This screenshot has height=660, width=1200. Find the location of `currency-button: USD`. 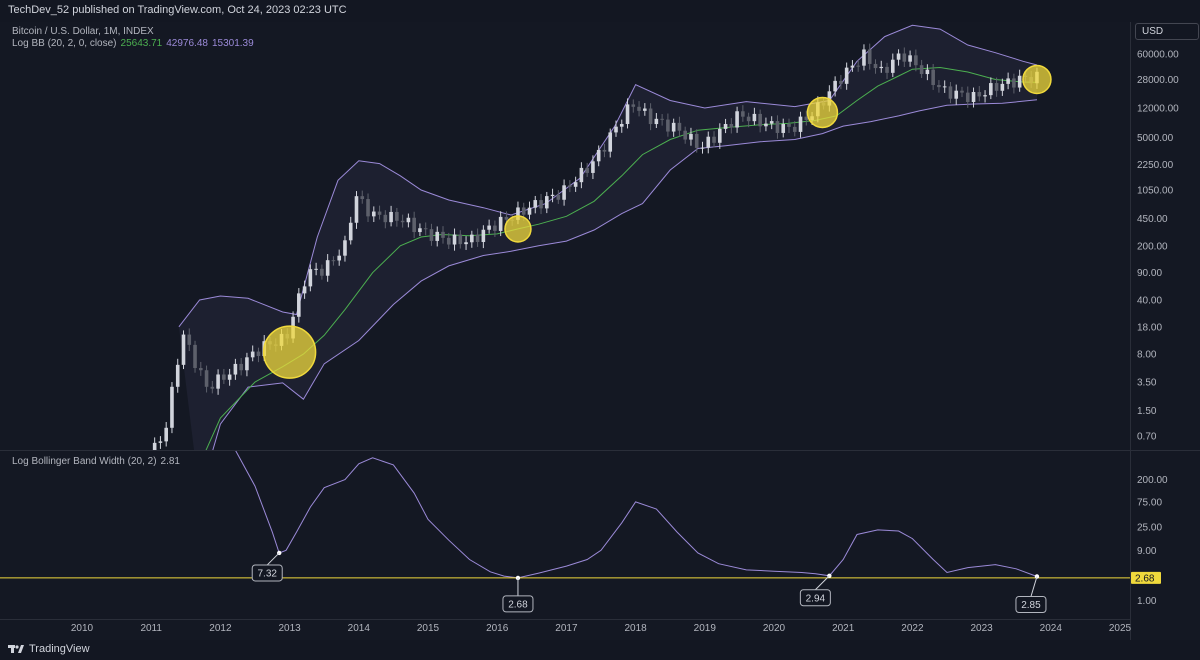

currency-button: USD is located at coordinates (1167, 31).